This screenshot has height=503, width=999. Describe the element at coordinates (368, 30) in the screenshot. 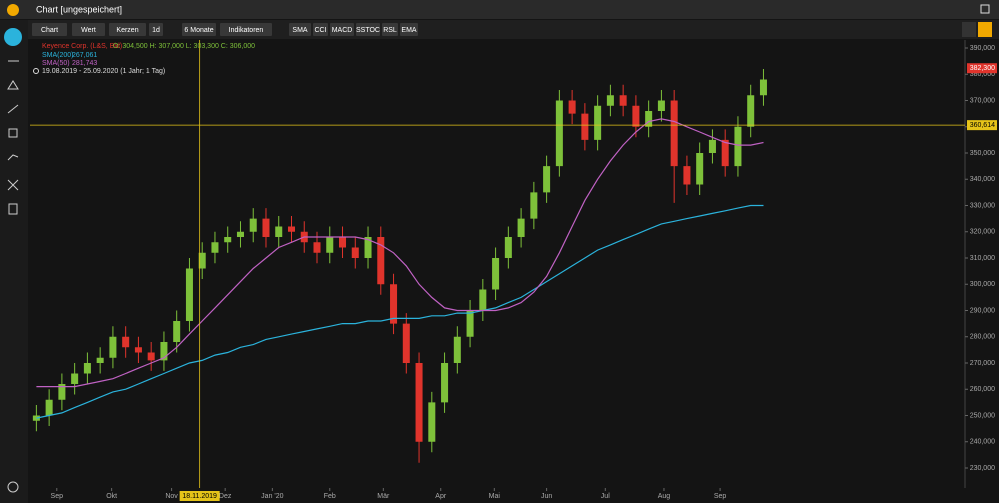

I see `toolbar-label: SSTOC` at that location.